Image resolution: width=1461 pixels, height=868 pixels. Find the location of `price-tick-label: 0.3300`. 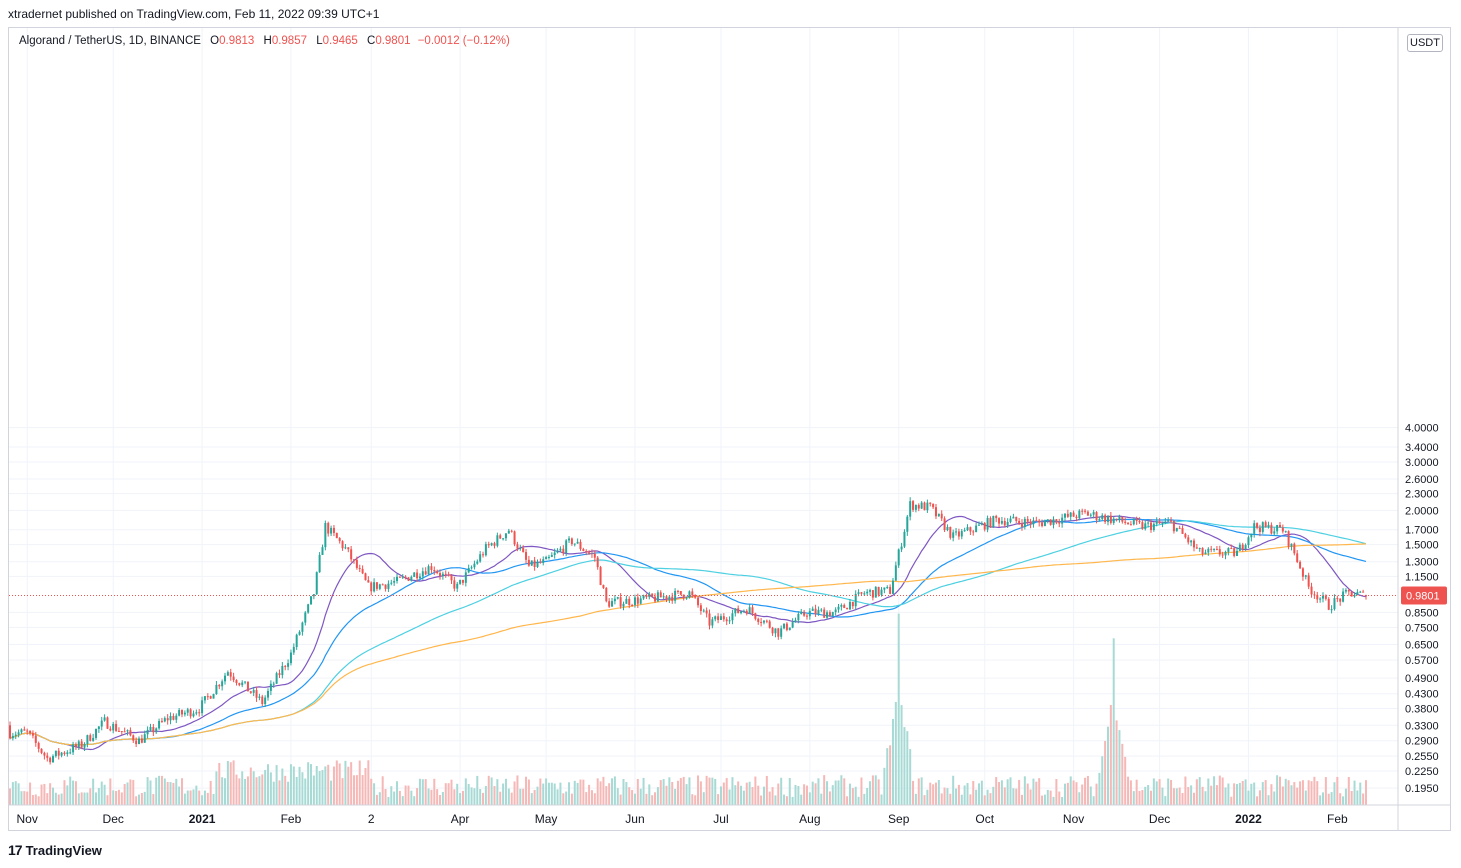

price-tick-label: 0.3300 is located at coordinates (1422, 726).